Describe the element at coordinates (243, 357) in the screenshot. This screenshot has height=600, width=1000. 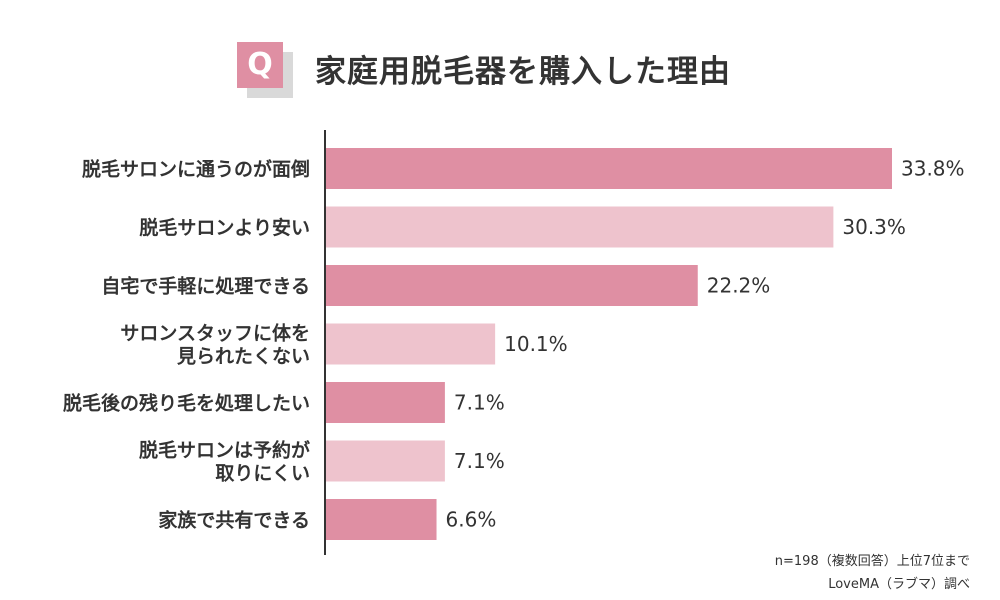
I see `category-label-4-line-2: 見られたくない` at that location.